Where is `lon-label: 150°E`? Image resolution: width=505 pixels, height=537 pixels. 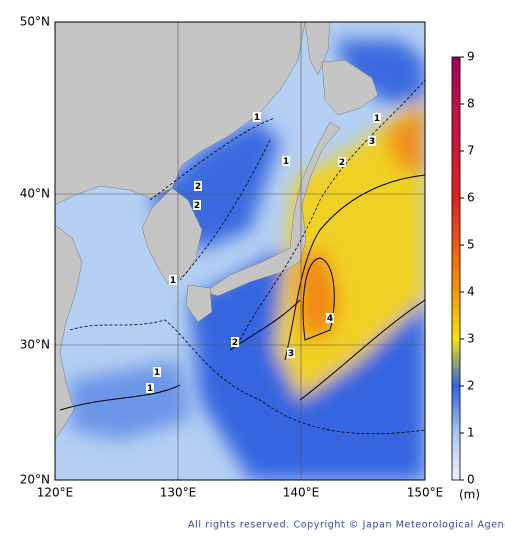
lon-label: 150°E is located at coordinates (425, 493).